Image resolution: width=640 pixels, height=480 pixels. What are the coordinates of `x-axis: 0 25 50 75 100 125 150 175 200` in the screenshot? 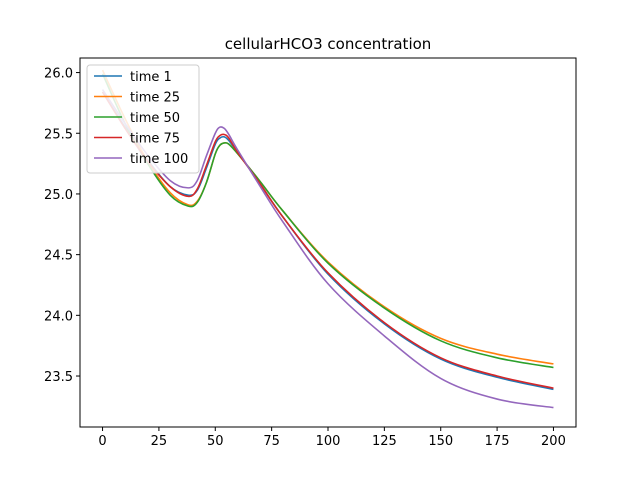 It's located at (332, 438).